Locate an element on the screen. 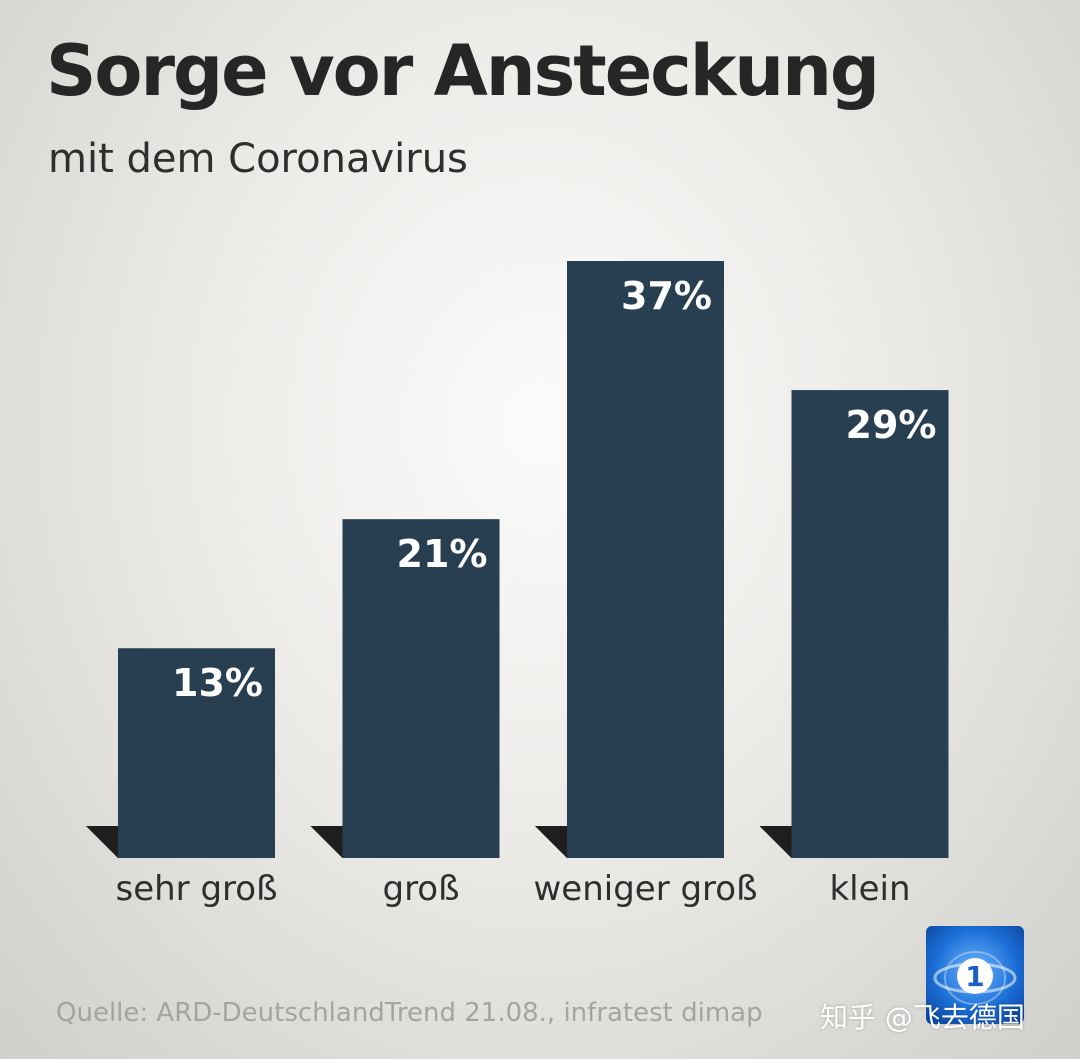 This screenshot has width=1080, height=1059. bar-value-label: 29% is located at coordinates (891, 425).